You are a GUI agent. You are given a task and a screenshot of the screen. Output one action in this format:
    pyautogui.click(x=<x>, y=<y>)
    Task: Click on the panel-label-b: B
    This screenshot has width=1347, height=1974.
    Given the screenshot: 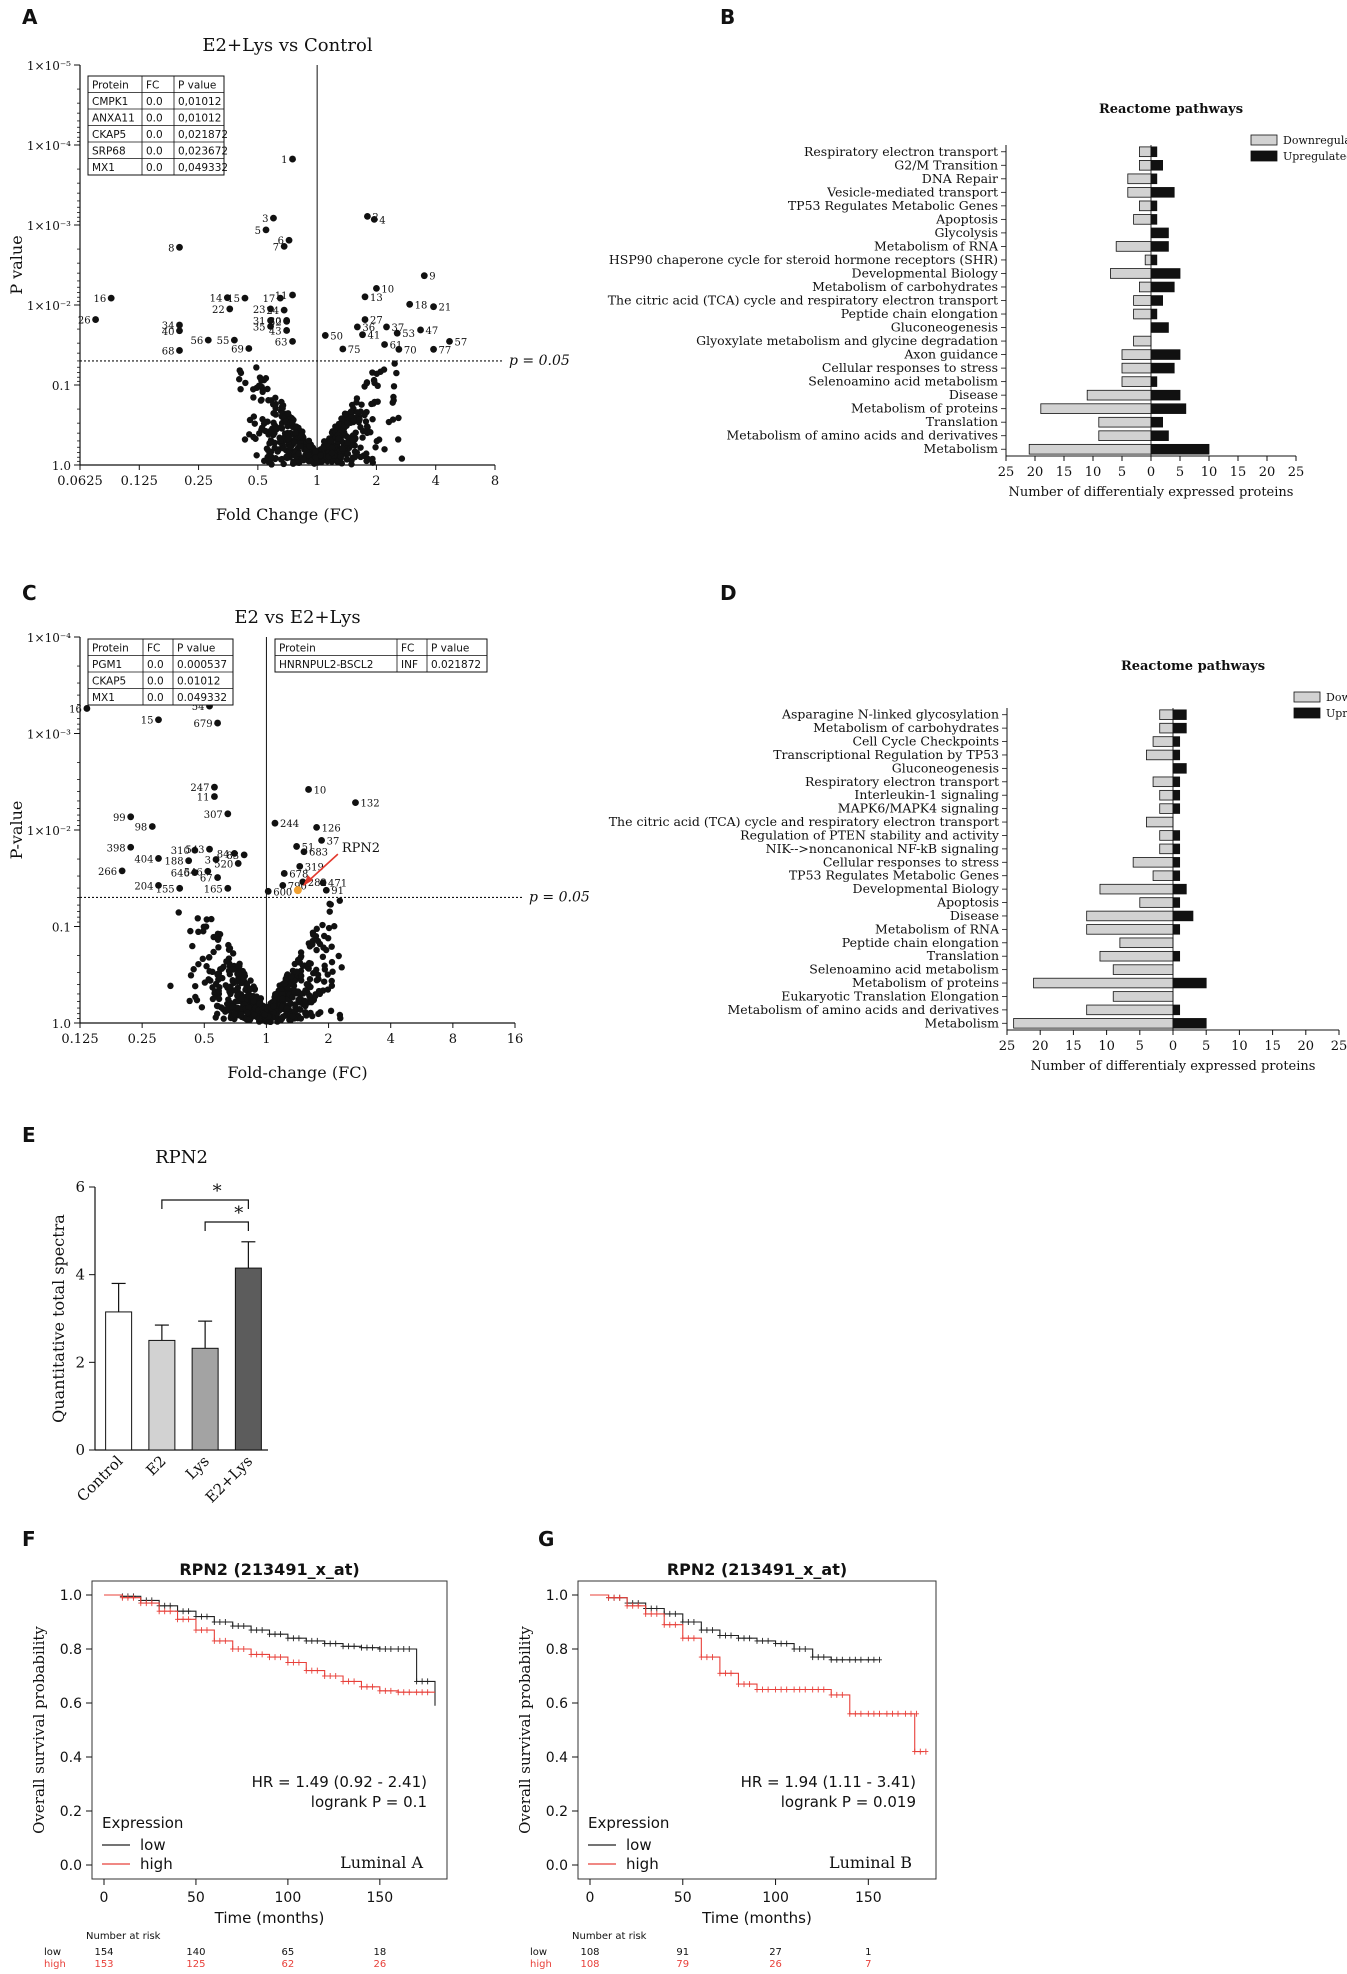 What is the action you would take?
    pyautogui.click(x=727, y=17)
    